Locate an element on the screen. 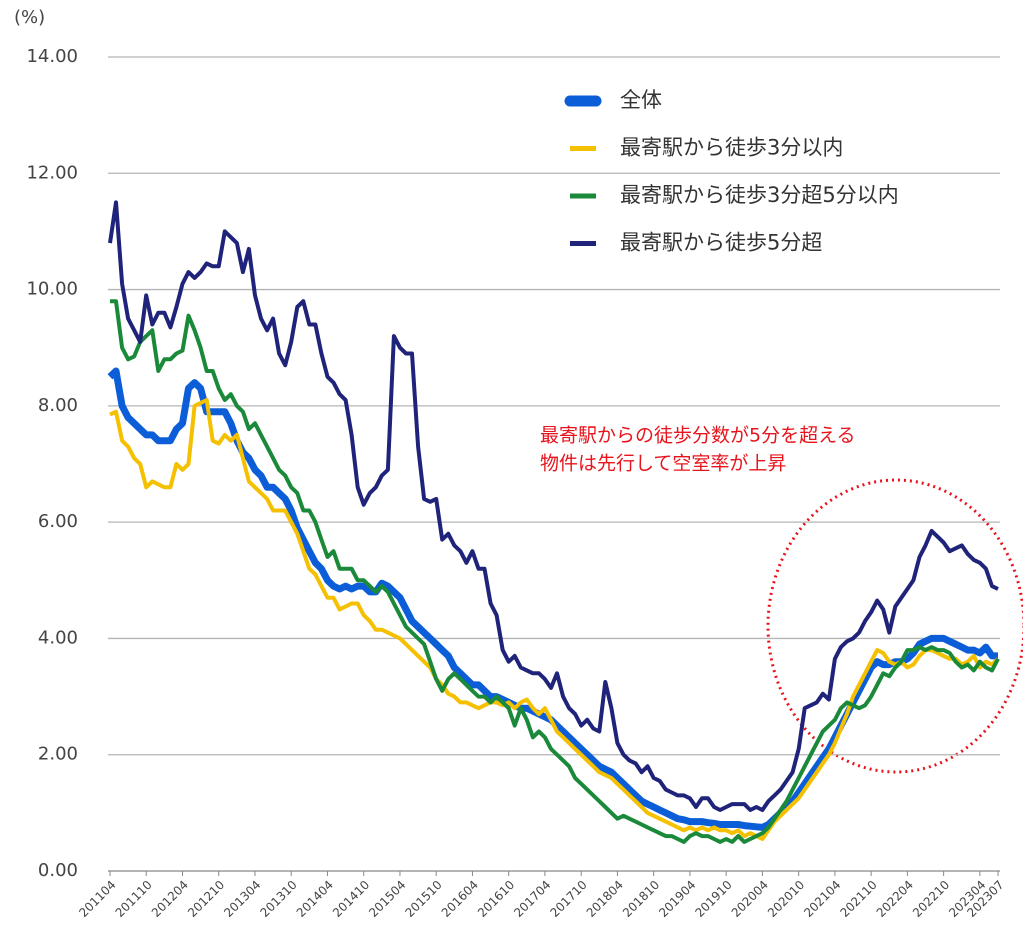  y-tick-label: 8.00 is located at coordinates (58, 405).